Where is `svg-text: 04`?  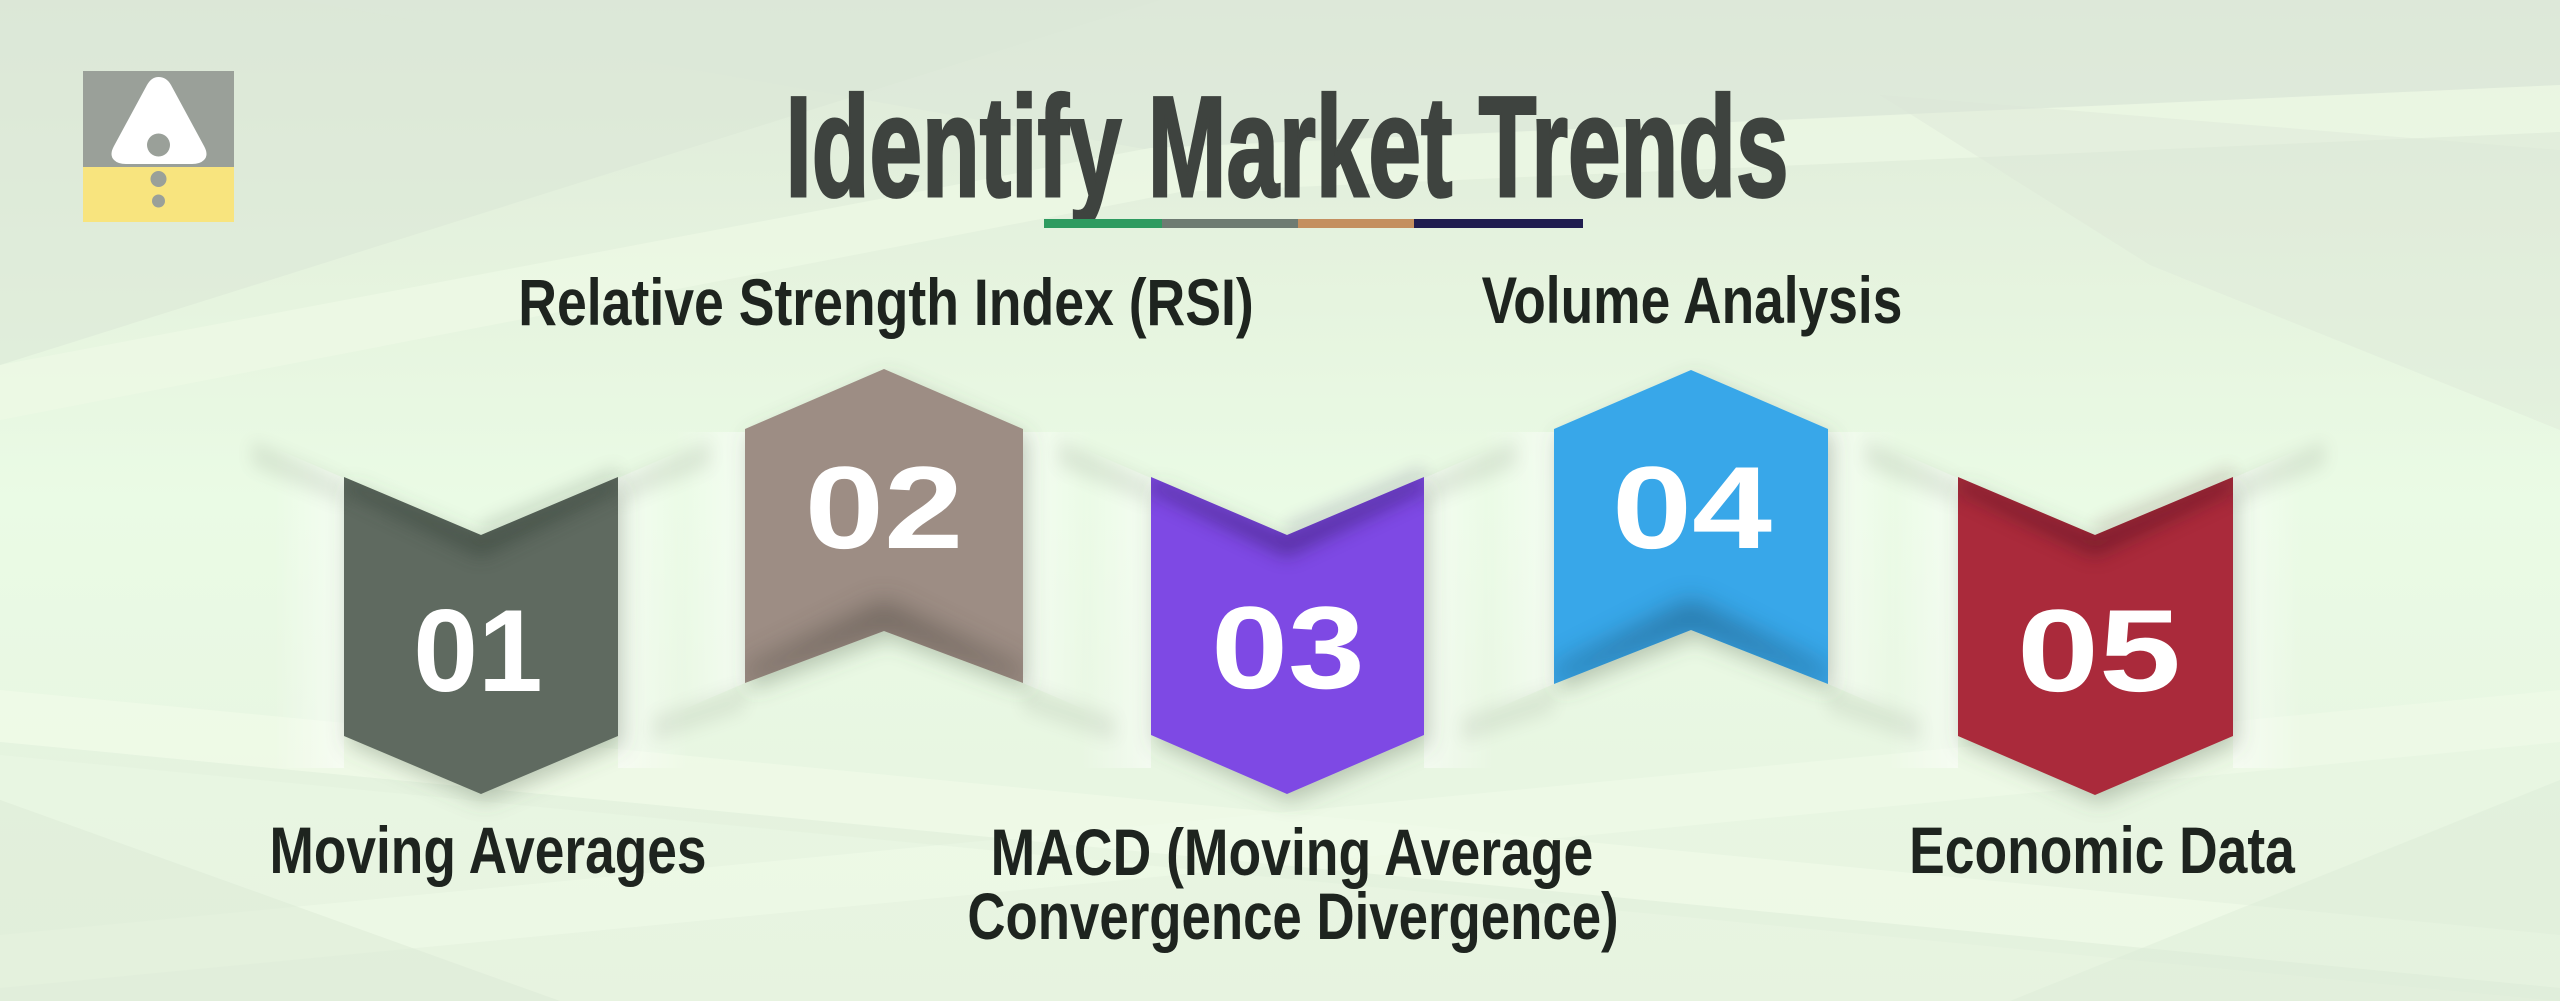
svg-text: 04 is located at coordinates (1692, 507).